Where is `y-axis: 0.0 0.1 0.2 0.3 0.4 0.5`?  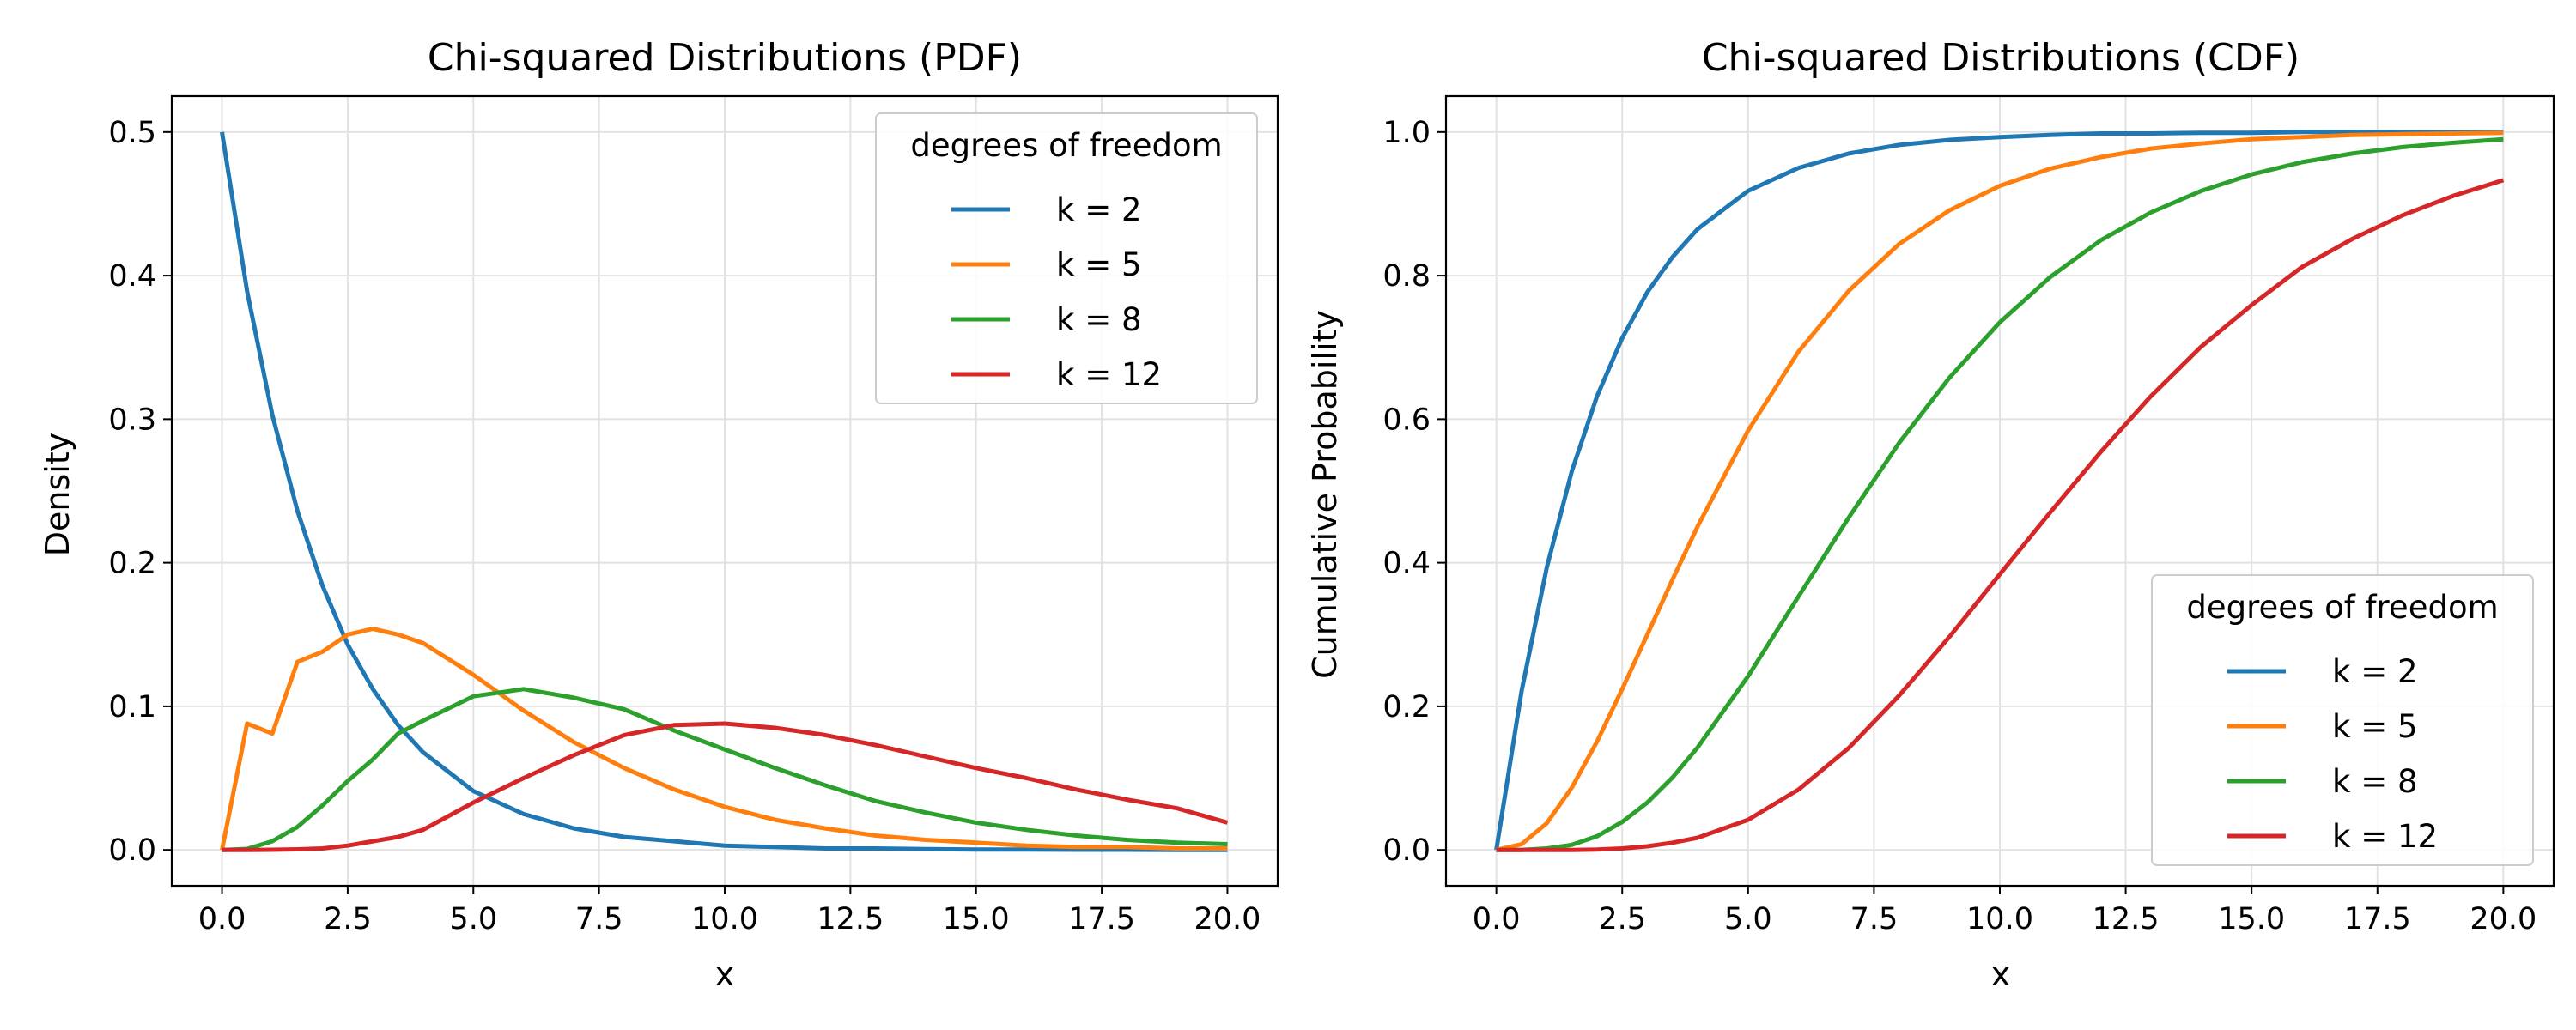 y-axis: 0.0 0.1 0.2 0.3 0.4 0.5 is located at coordinates (140, 492).